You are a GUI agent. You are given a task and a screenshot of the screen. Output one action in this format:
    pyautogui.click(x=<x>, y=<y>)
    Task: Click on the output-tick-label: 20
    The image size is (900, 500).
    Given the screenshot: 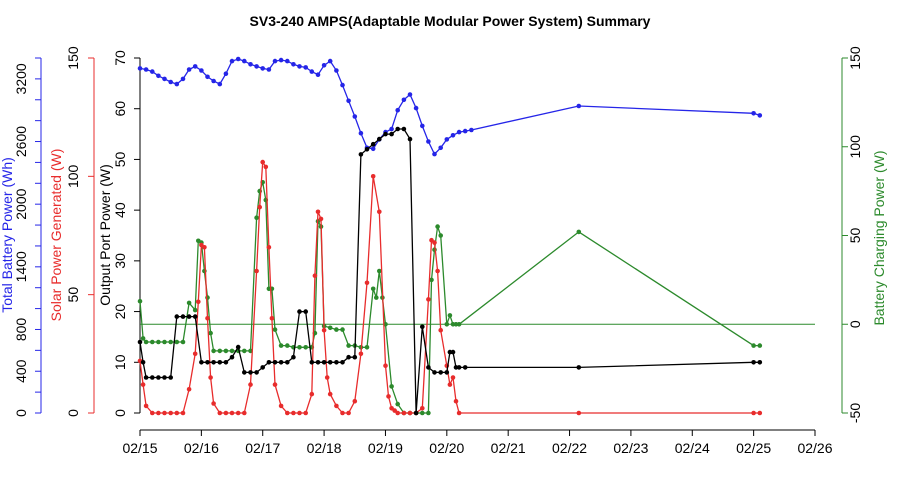 What is the action you would take?
    pyautogui.click(x=120, y=312)
    